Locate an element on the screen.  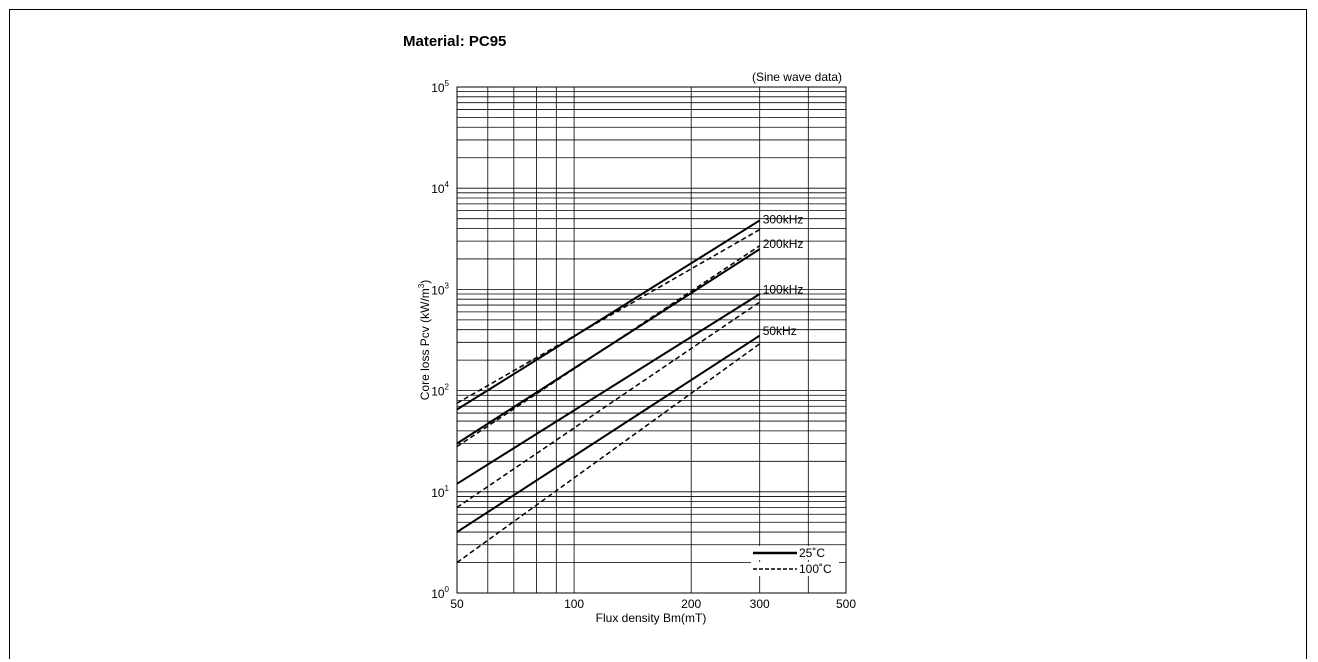
y-axis-label: Core loss Pcv (kW/m3) is located at coordinates (424, 340).